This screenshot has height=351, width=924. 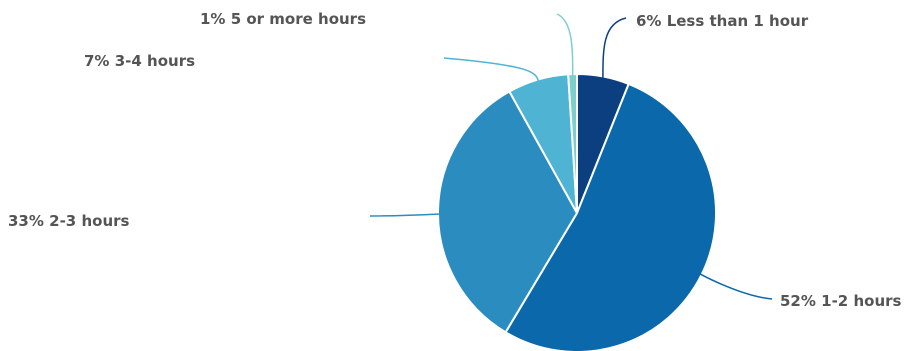 What do you see at coordinates (736, 286) in the screenshot?
I see `leader-line-1-2-hours` at bounding box center [736, 286].